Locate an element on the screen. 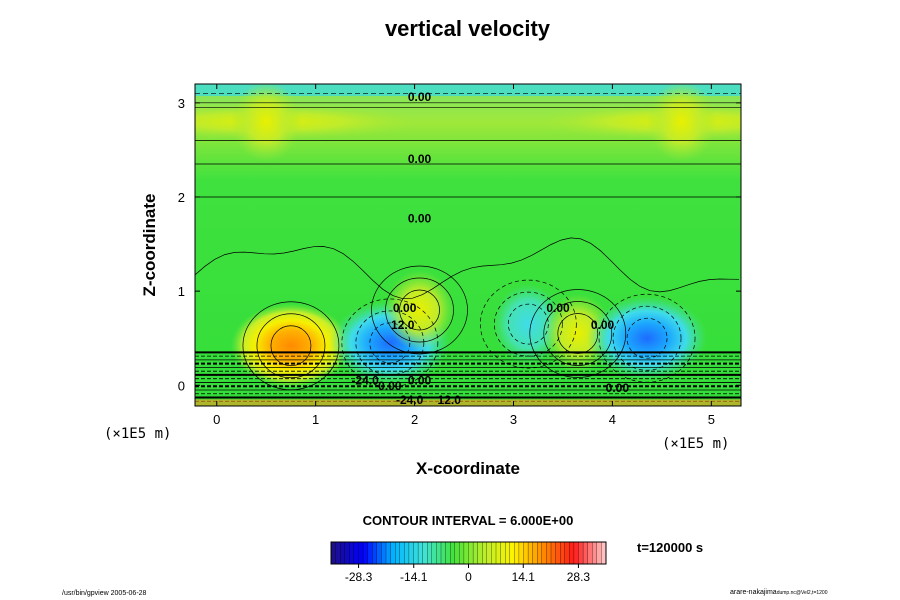  colorbar-tick-label: -14.1 is located at coordinates (414, 577).